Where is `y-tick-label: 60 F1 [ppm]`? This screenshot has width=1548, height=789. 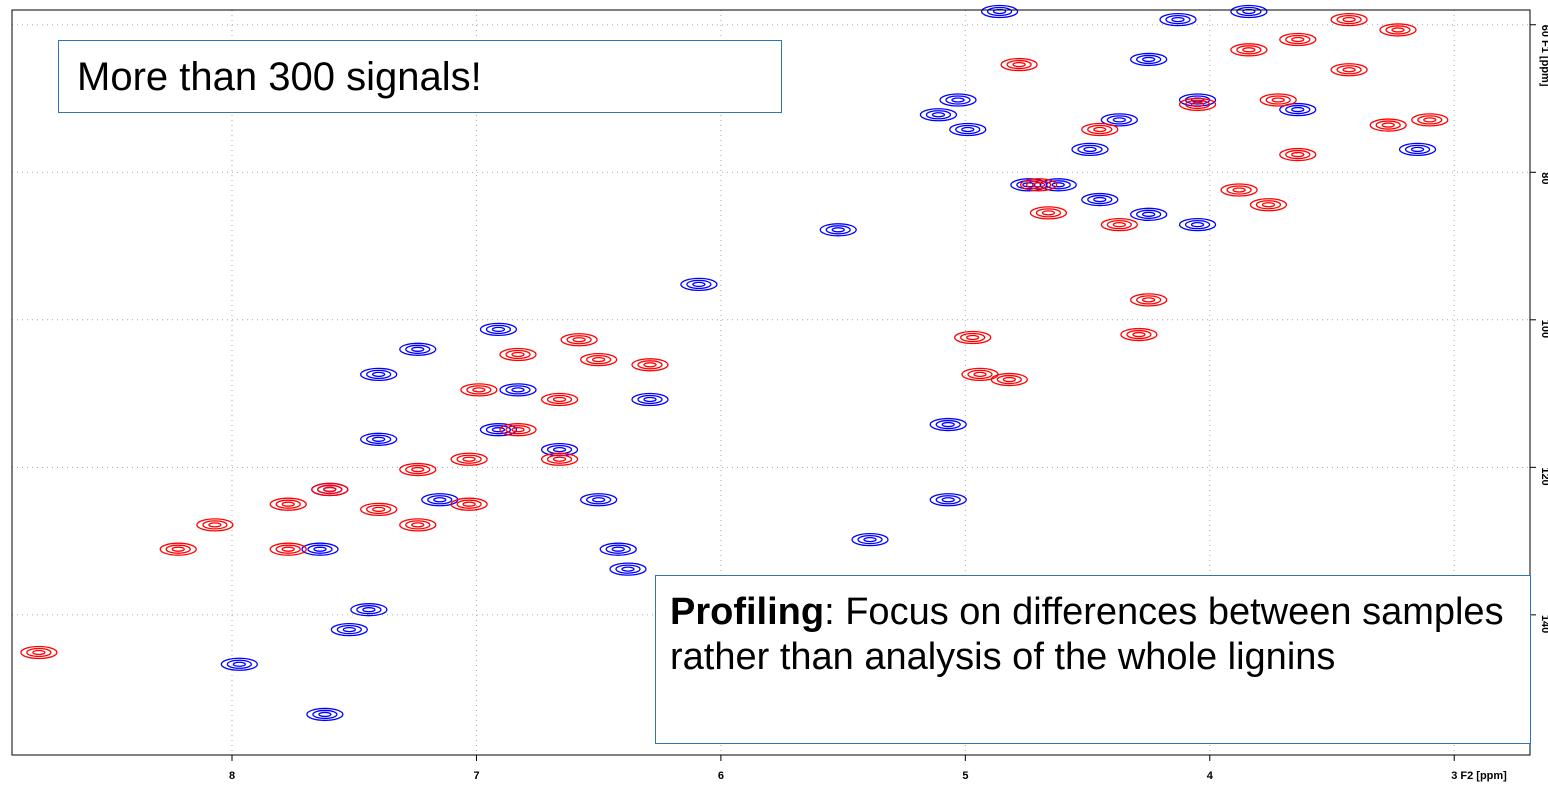
y-tick-label: 60 F1 [ppm] is located at coordinates (1543, 56).